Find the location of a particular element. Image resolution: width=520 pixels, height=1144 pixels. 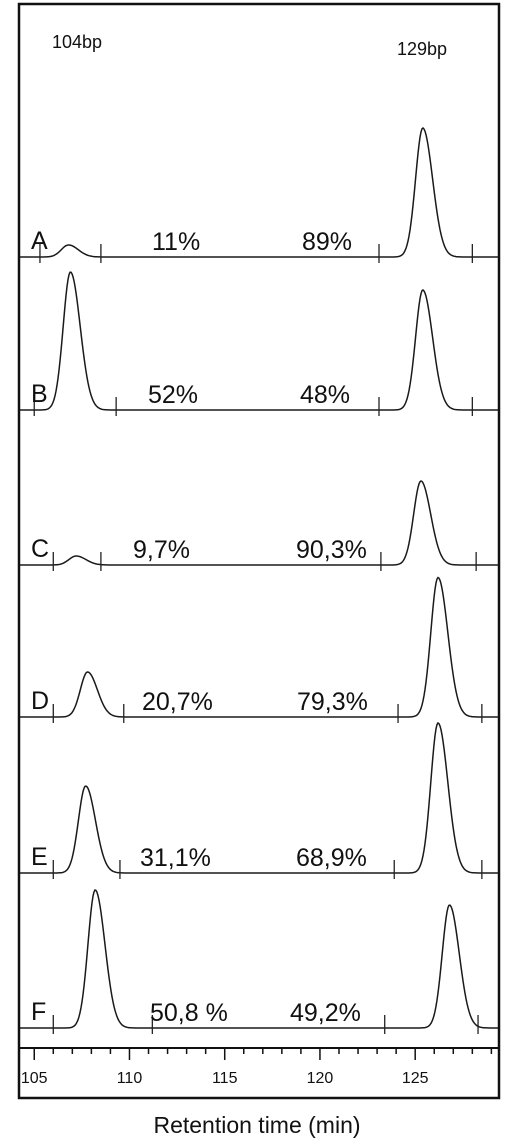

trace-label-f: F is located at coordinates (38, 1012).